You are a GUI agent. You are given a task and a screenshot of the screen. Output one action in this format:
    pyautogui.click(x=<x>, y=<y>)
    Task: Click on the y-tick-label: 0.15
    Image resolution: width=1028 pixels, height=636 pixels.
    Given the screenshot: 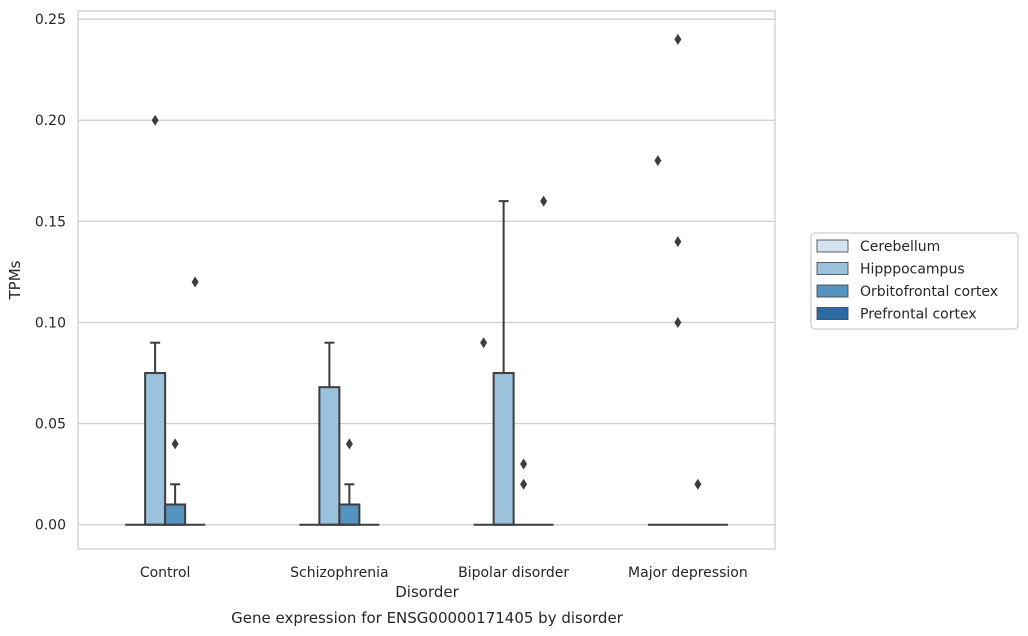 What is the action you would take?
    pyautogui.click(x=50, y=222)
    